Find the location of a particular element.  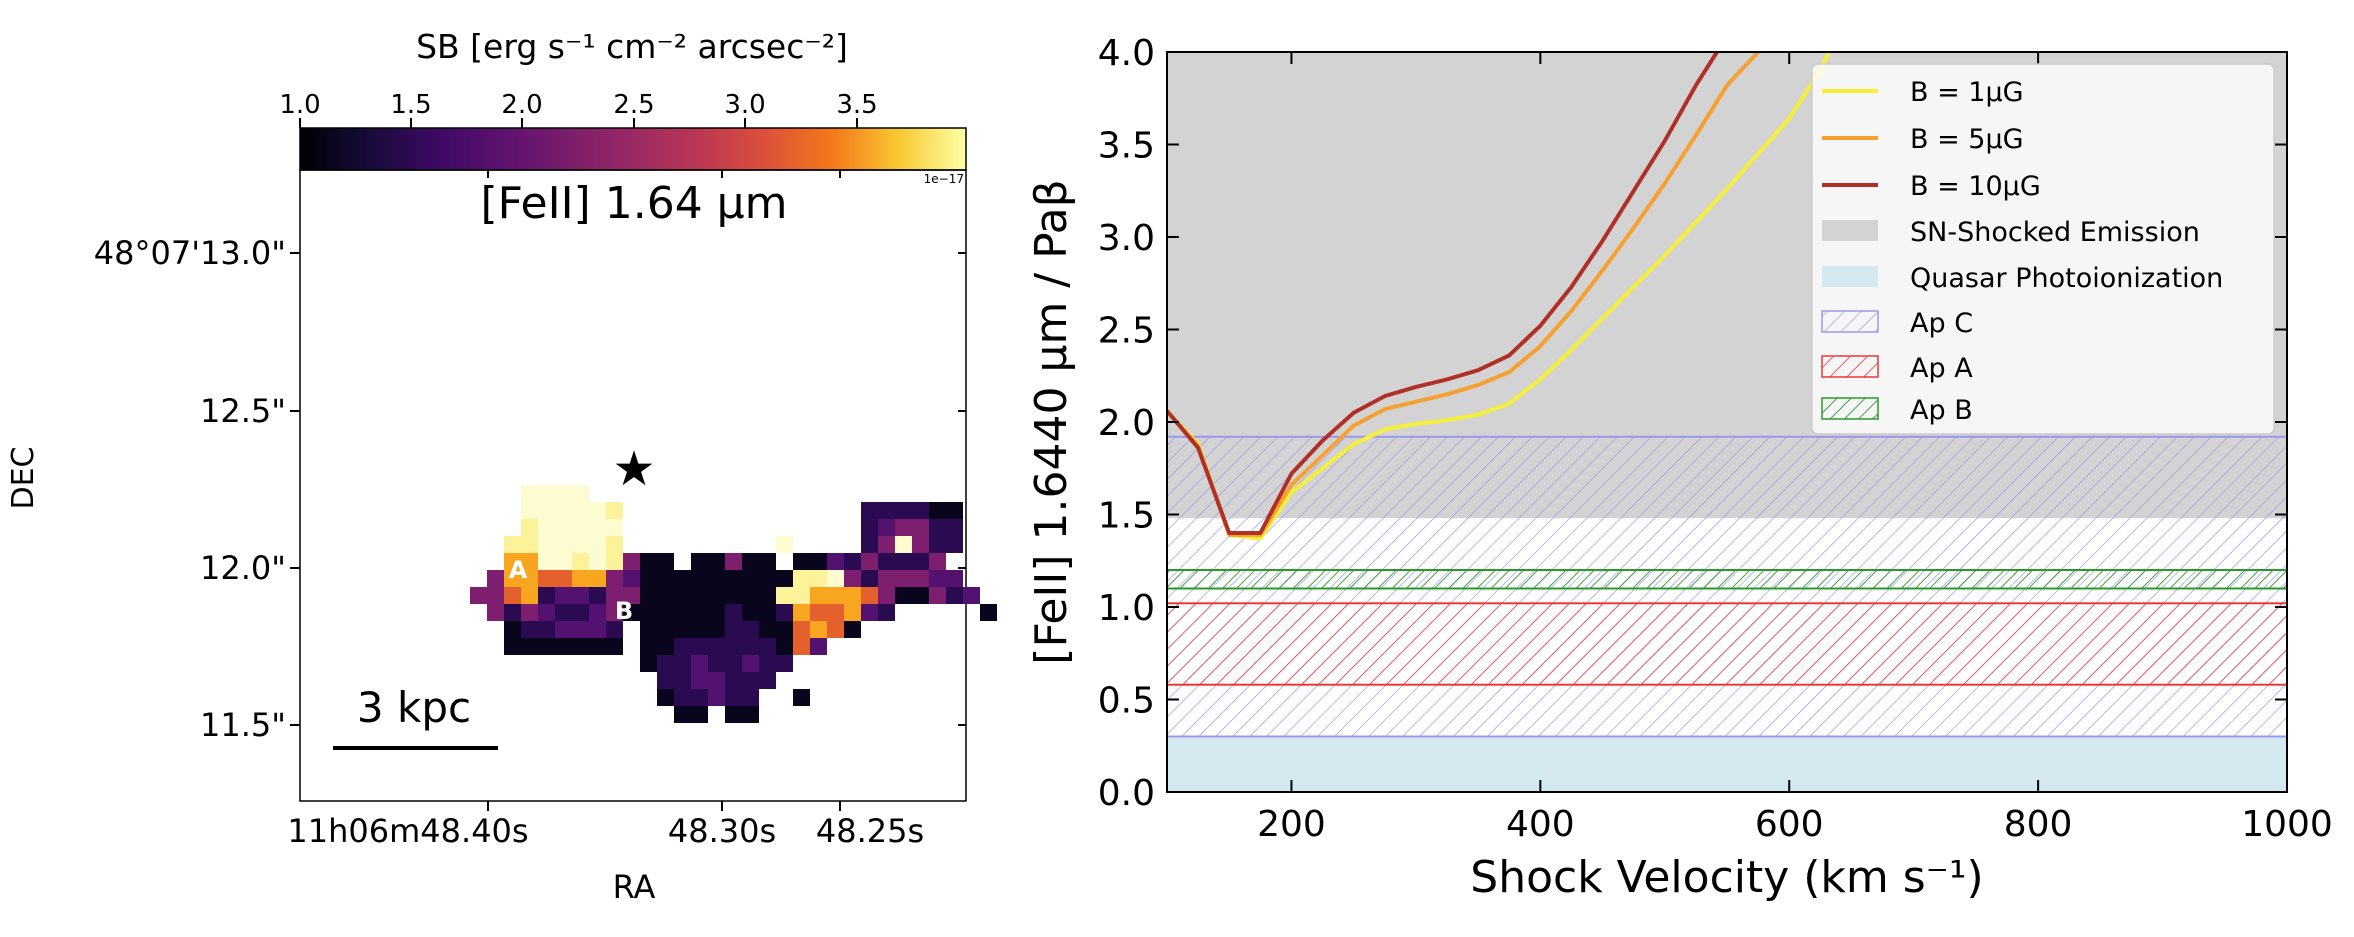

colorbar-tick-label: 3.0 is located at coordinates (744, 105).